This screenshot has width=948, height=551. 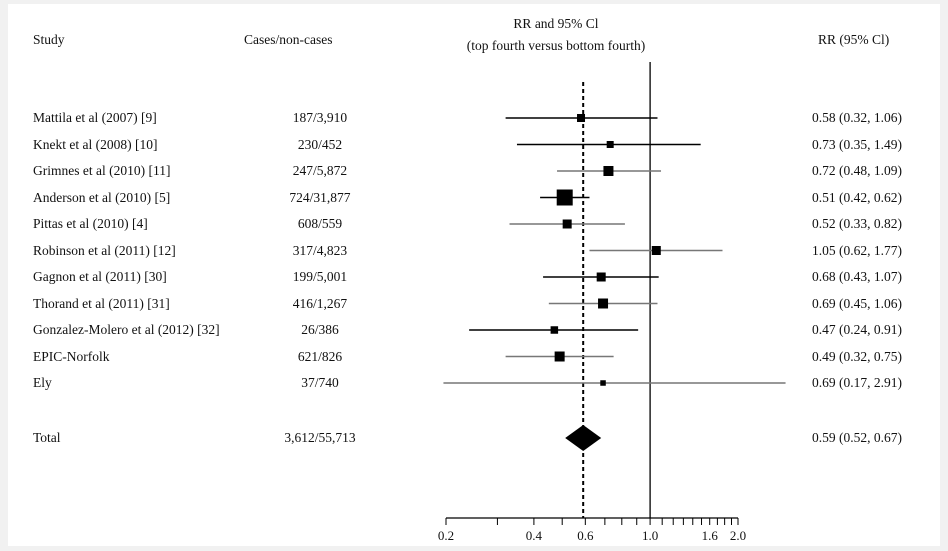 What do you see at coordinates (534, 535) in the screenshot?
I see `x-tick-label: 0.4` at bounding box center [534, 535].